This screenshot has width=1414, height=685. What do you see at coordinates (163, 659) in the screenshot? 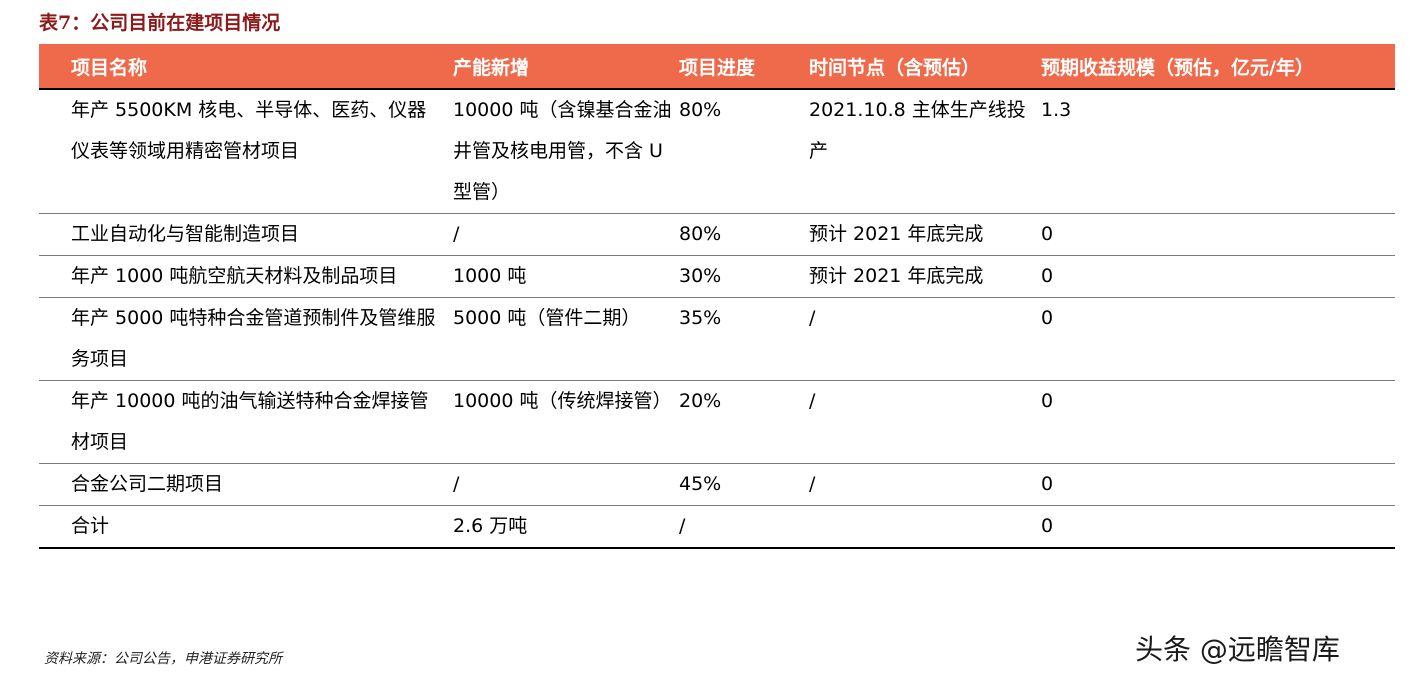
I see `source-note: 资料来源：公司公告，申港证券研究所` at bounding box center [163, 659].